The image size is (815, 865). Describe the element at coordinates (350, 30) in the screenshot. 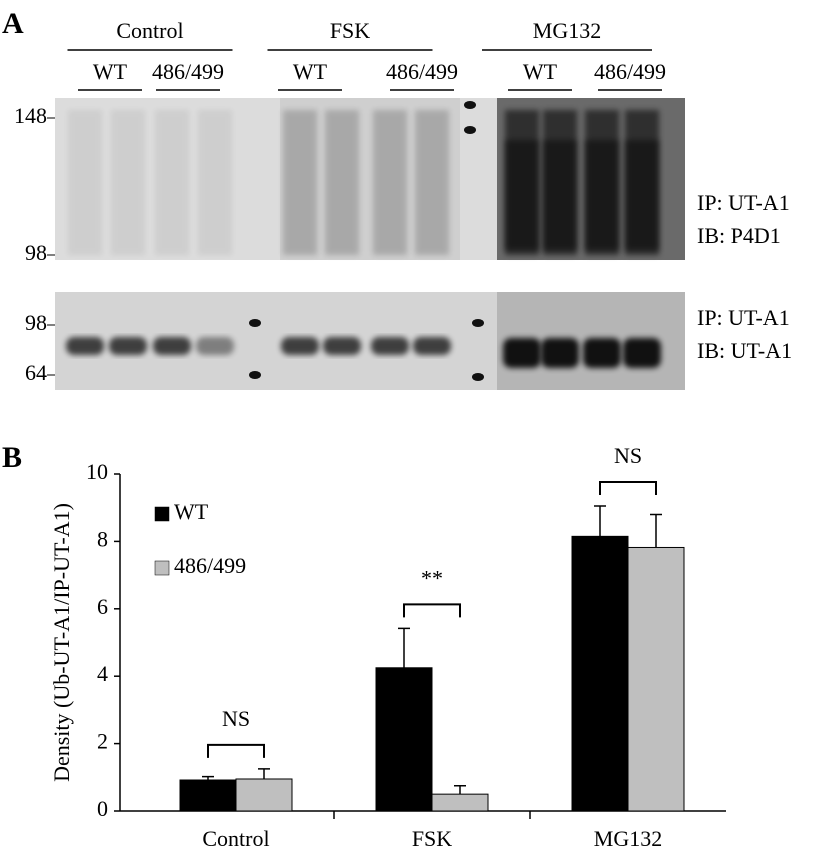

I see `group-label: FSK` at that location.